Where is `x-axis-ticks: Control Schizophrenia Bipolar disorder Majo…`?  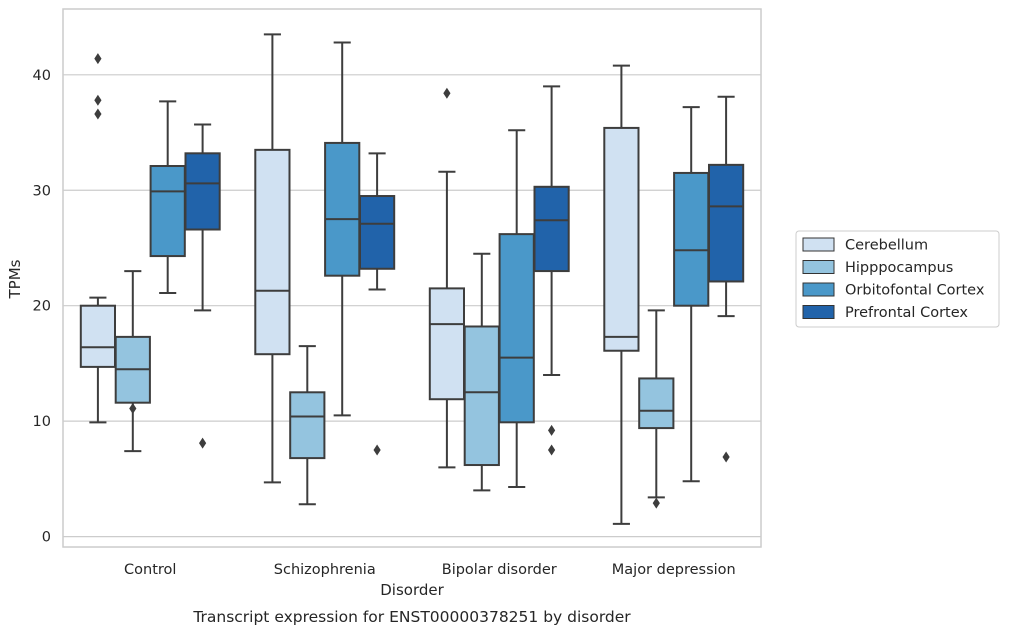
x-axis-ticks: Control Schizophrenia Bipolar disorder Majo… is located at coordinates (430, 570).